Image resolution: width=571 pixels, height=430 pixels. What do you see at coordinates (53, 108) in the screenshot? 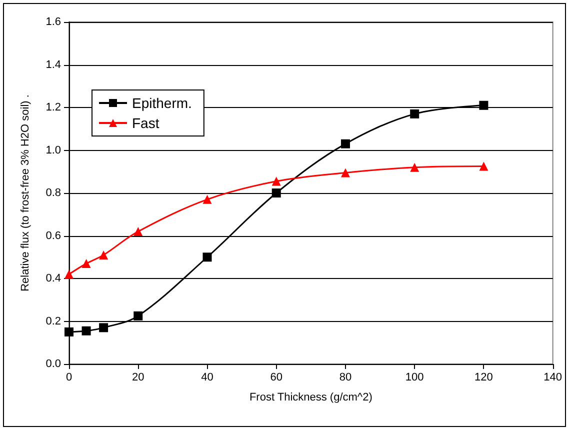
I see `y-tick-label: 1.2` at bounding box center [53, 108].